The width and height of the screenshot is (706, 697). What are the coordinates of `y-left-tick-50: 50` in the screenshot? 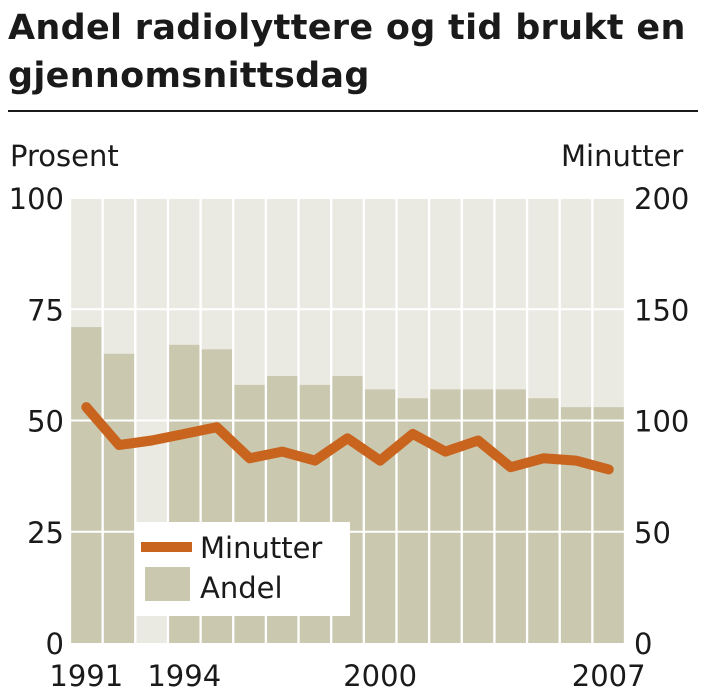 It's located at (45, 422).